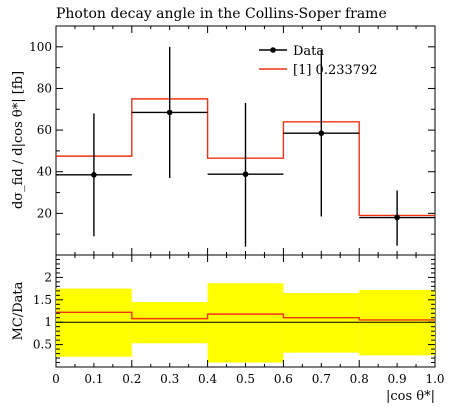 This screenshot has height=407, width=450. Describe the element at coordinates (131, 379) in the screenshot. I see `x-tick-label: 0.2` at that location.